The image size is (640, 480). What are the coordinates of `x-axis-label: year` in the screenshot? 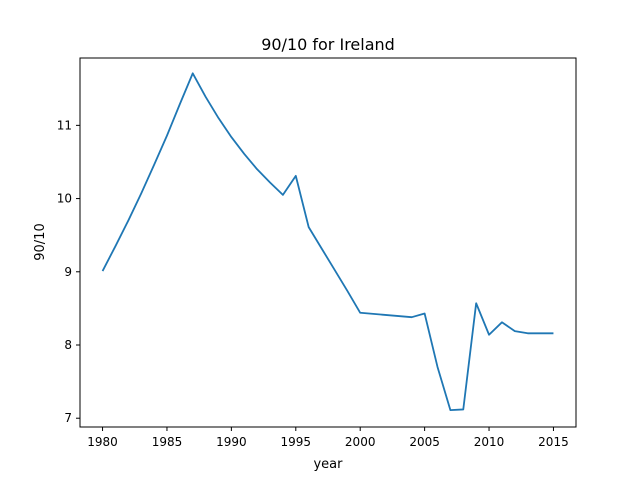 It's located at (328, 464).